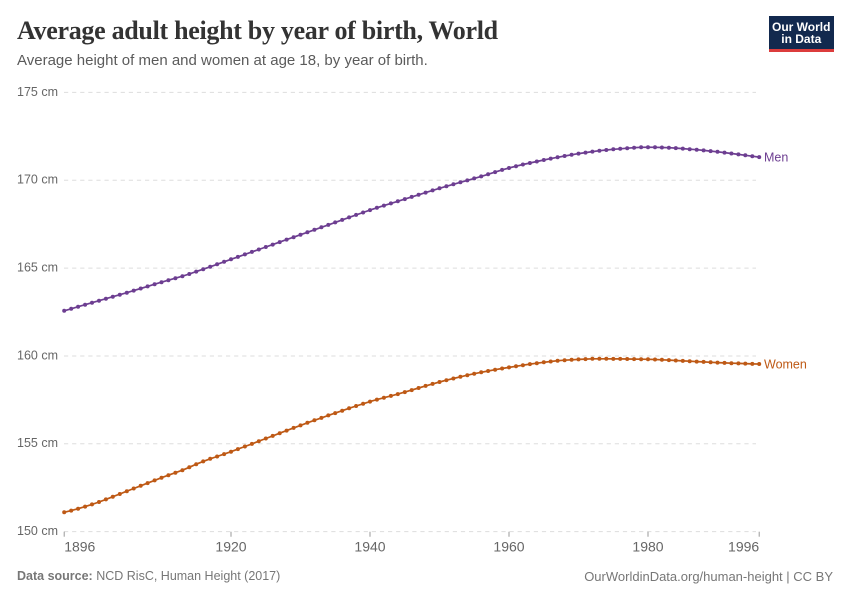 The height and width of the screenshot is (600, 850). Describe the element at coordinates (37, 268) in the screenshot. I see `svg-text: 165 cm` at that location.